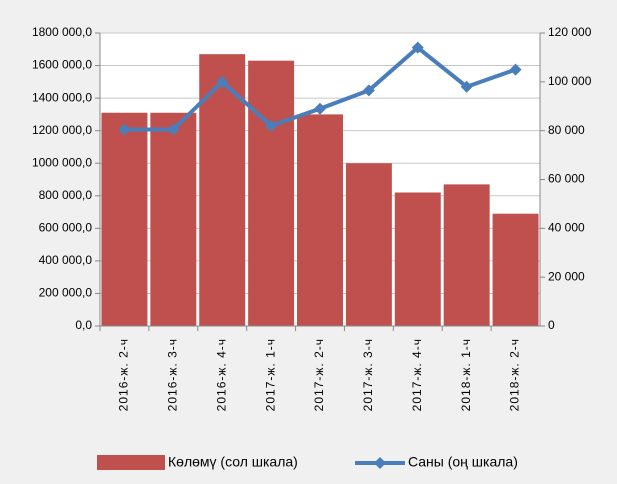 This screenshot has width=617, height=484. What do you see at coordinates (515, 374) in the screenshot?
I see `x-tick-label: 2018-ж. 2-ч` at bounding box center [515, 374].